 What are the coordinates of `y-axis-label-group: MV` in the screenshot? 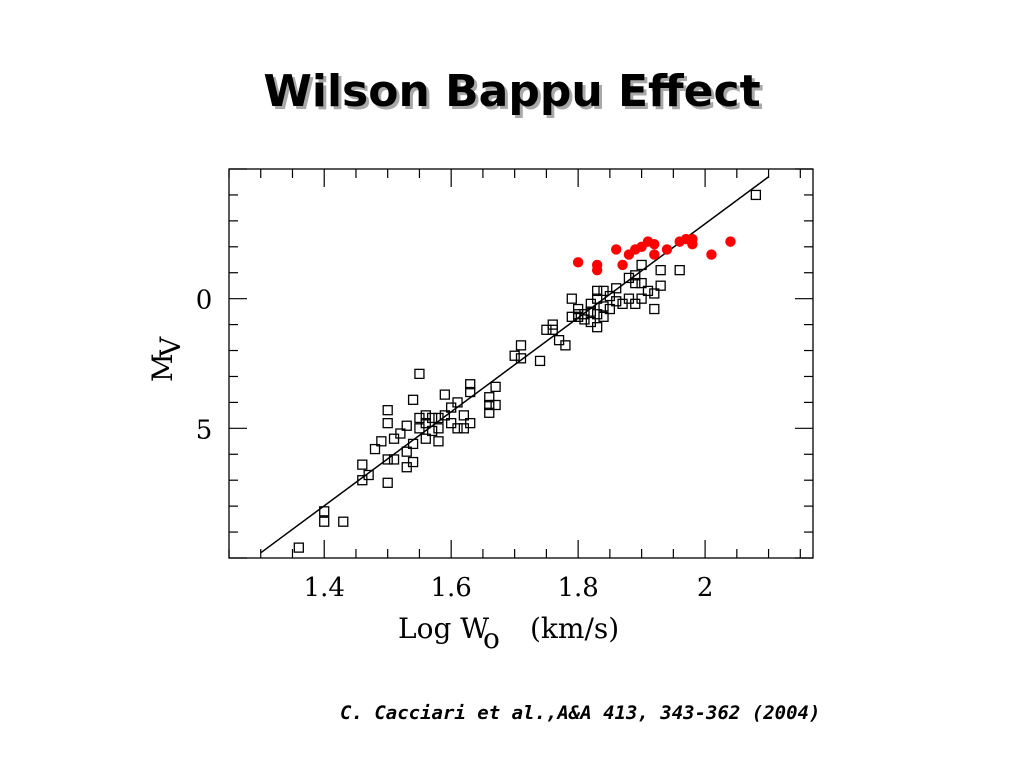 It's located at (166, 359).